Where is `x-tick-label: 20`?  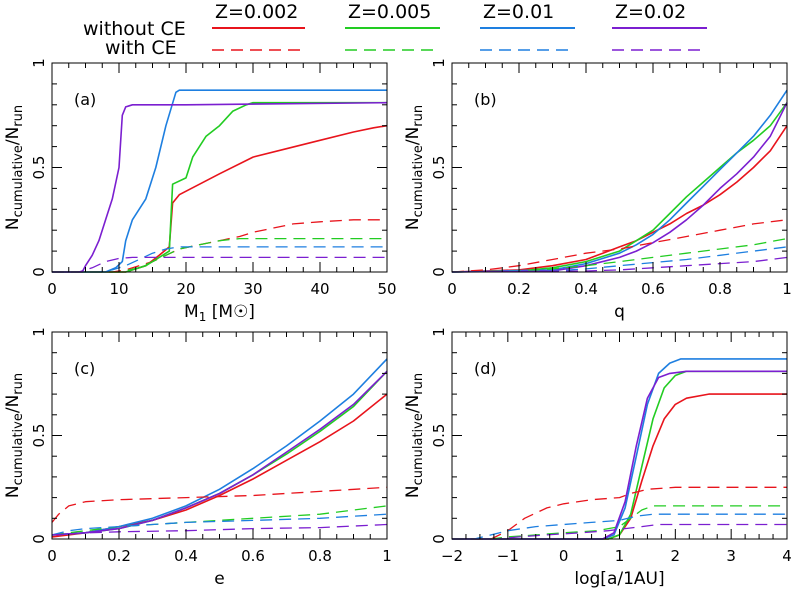 x-tick-label: 20 is located at coordinates (185, 289).